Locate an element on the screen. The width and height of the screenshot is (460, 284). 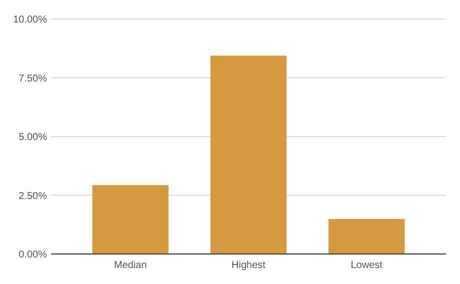
y-tick-label: 2.50% is located at coordinates (33, 196).